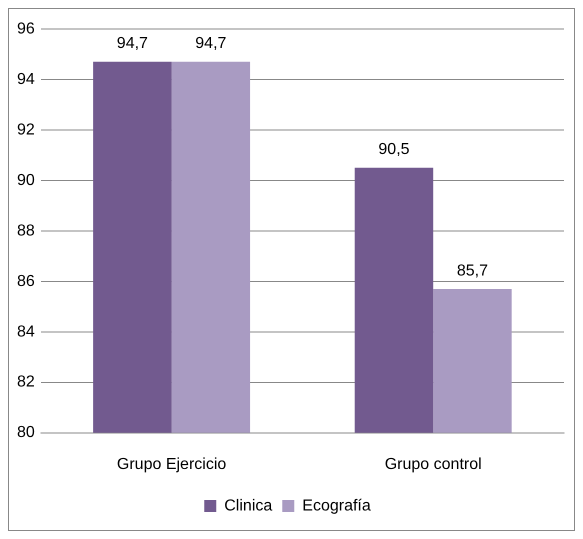 This screenshot has width=583, height=539. What do you see at coordinates (26, 281) in the screenshot?
I see `y-tick-label: 86` at bounding box center [26, 281].